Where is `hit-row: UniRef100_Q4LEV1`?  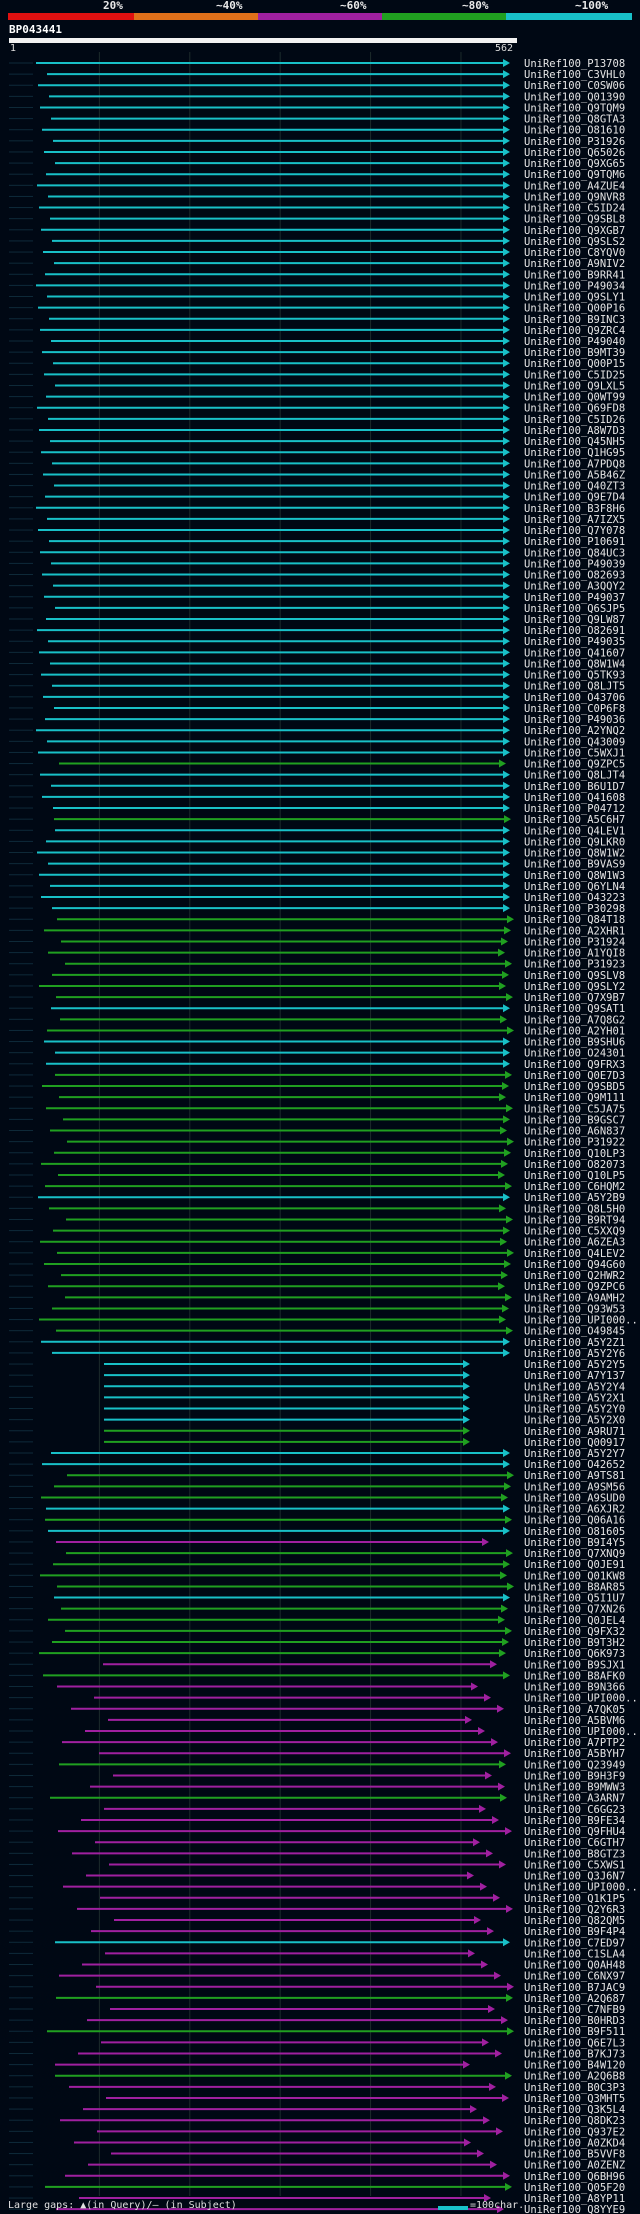 hit-row: UniRef100_Q4LEV1 is located at coordinates (317, 831).